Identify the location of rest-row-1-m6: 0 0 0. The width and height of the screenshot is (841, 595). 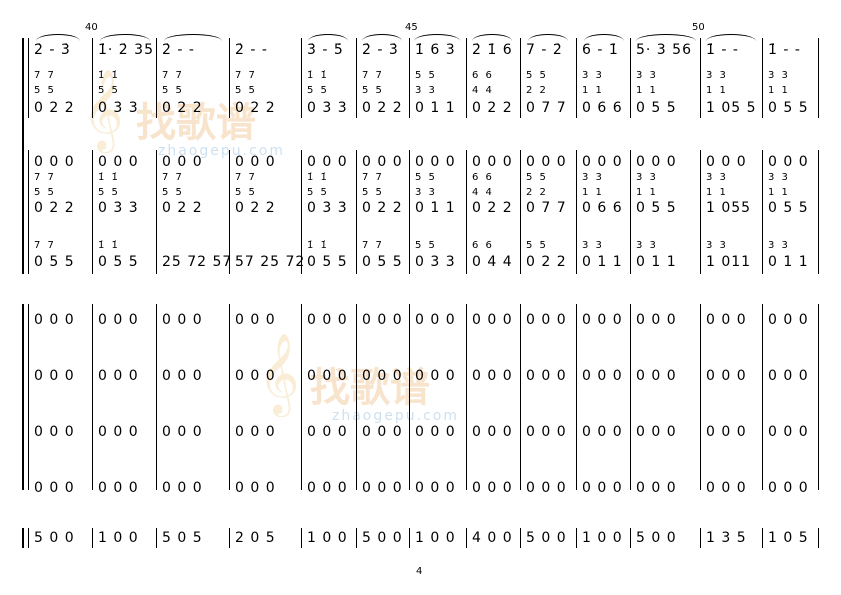
(382, 320).